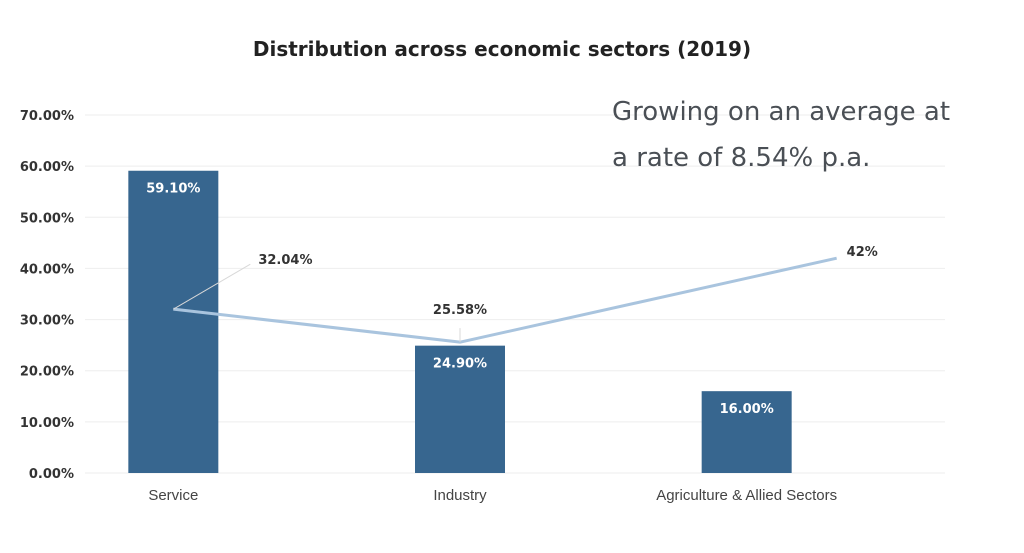 The width and height of the screenshot is (1024, 553). I want to click on bar-value-label: 59.10%, so click(173, 189).